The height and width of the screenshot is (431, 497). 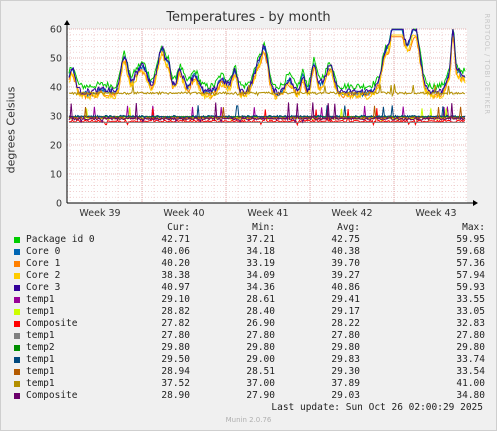 I want to click on y-axis-arrow, so click(x=67, y=22).